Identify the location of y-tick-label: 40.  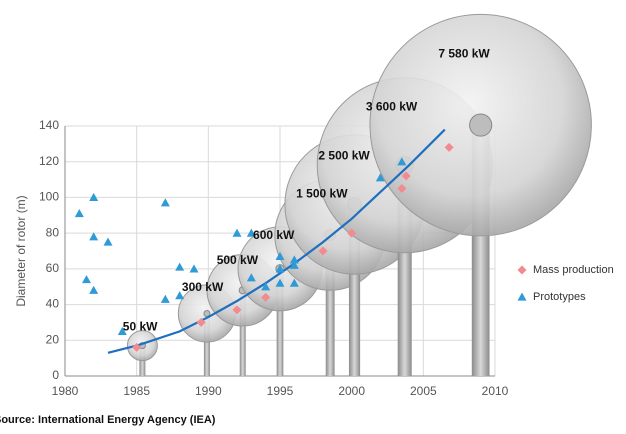
(53, 304).